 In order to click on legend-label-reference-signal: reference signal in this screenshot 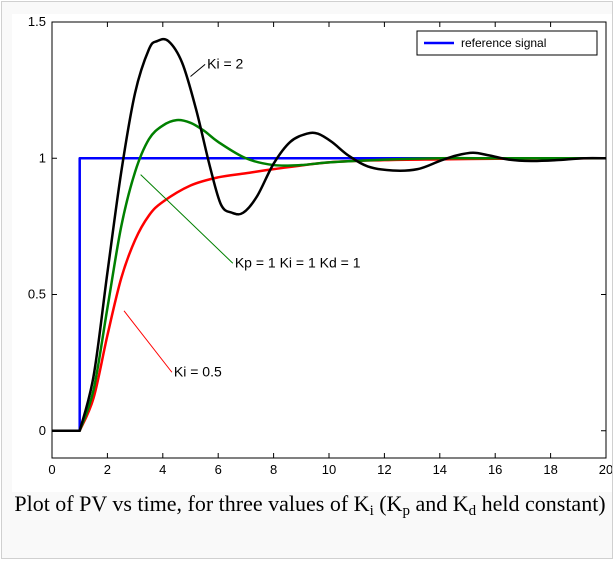, I will do `click(503, 43)`.